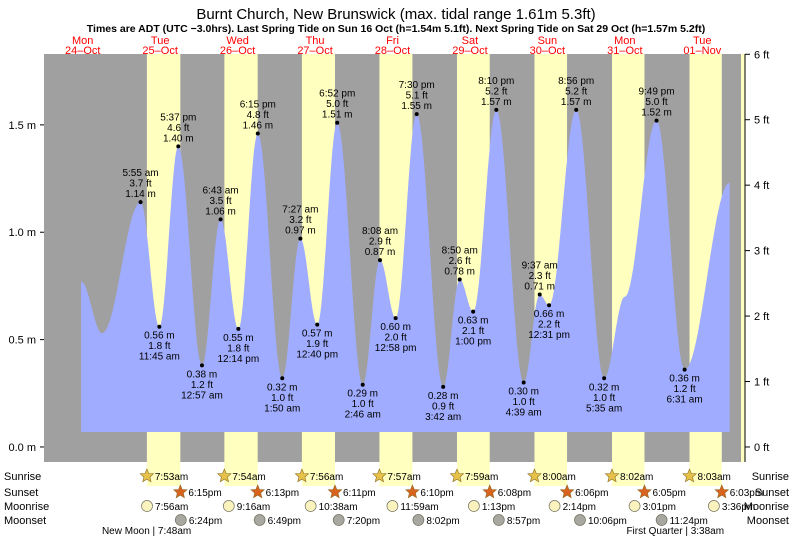  I want to click on sunrise-time-label: 8:03am, so click(714, 477).